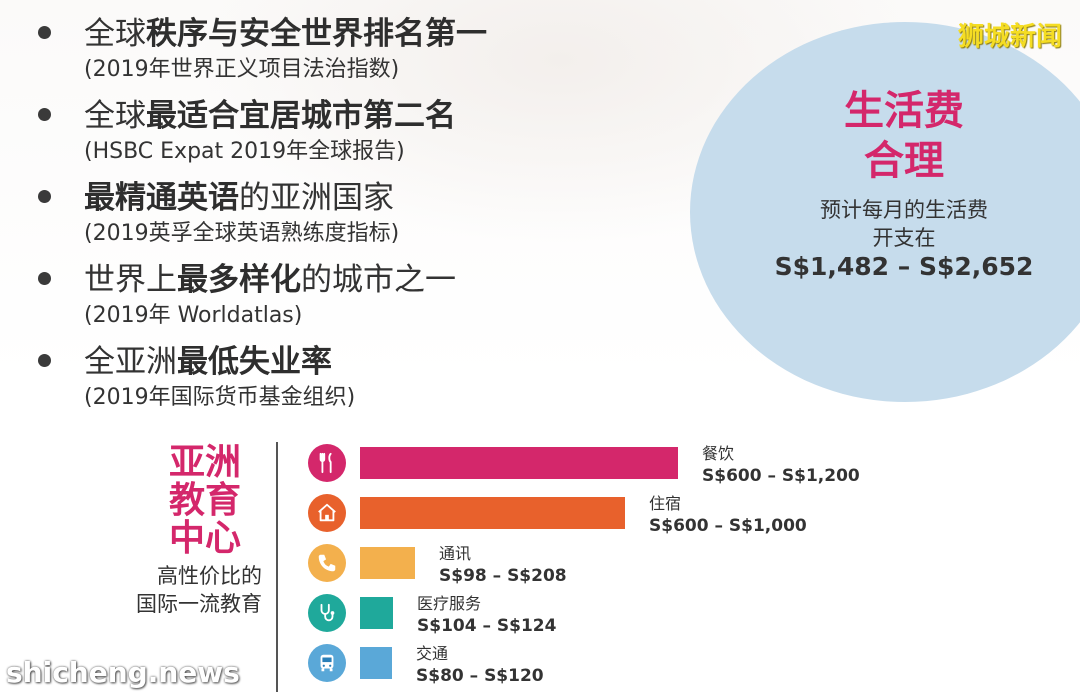  What do you see at coordinates (204, 538) in the screenshot?
I see `education-title-line: 中心` at bounding box center [204, 538].